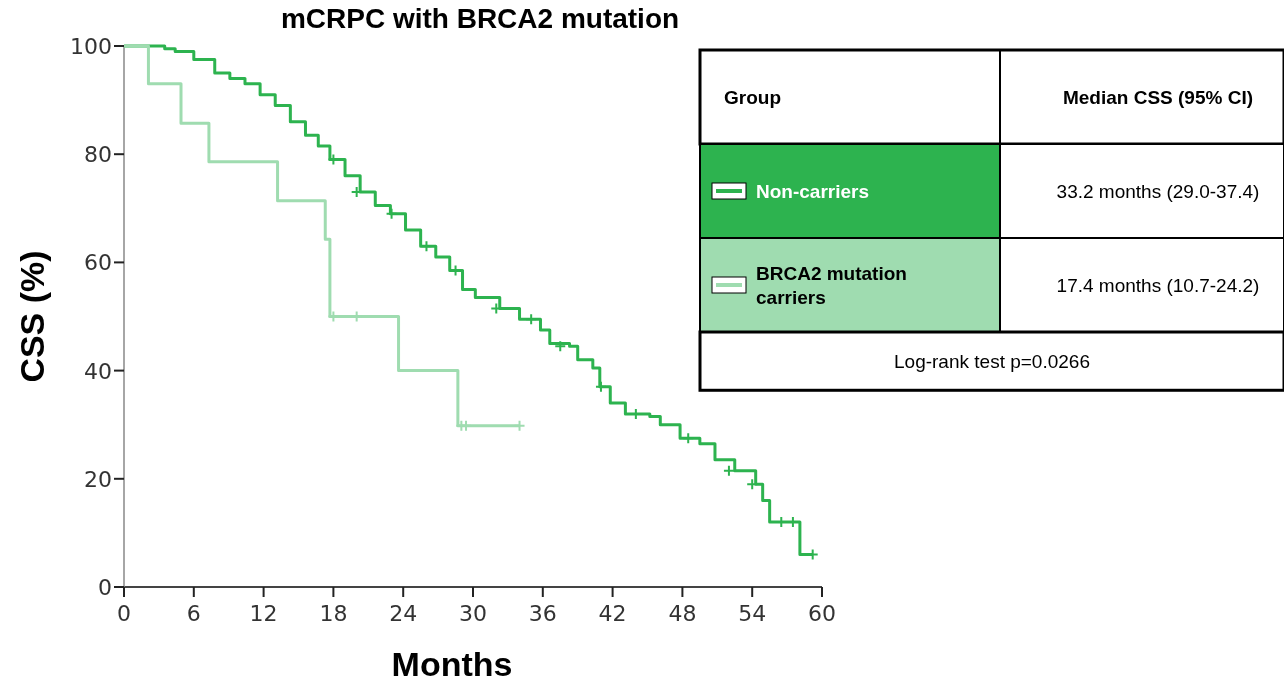 The image size is (1284, 681). I want to click on x-tick-label: 48, so click(682, 613).